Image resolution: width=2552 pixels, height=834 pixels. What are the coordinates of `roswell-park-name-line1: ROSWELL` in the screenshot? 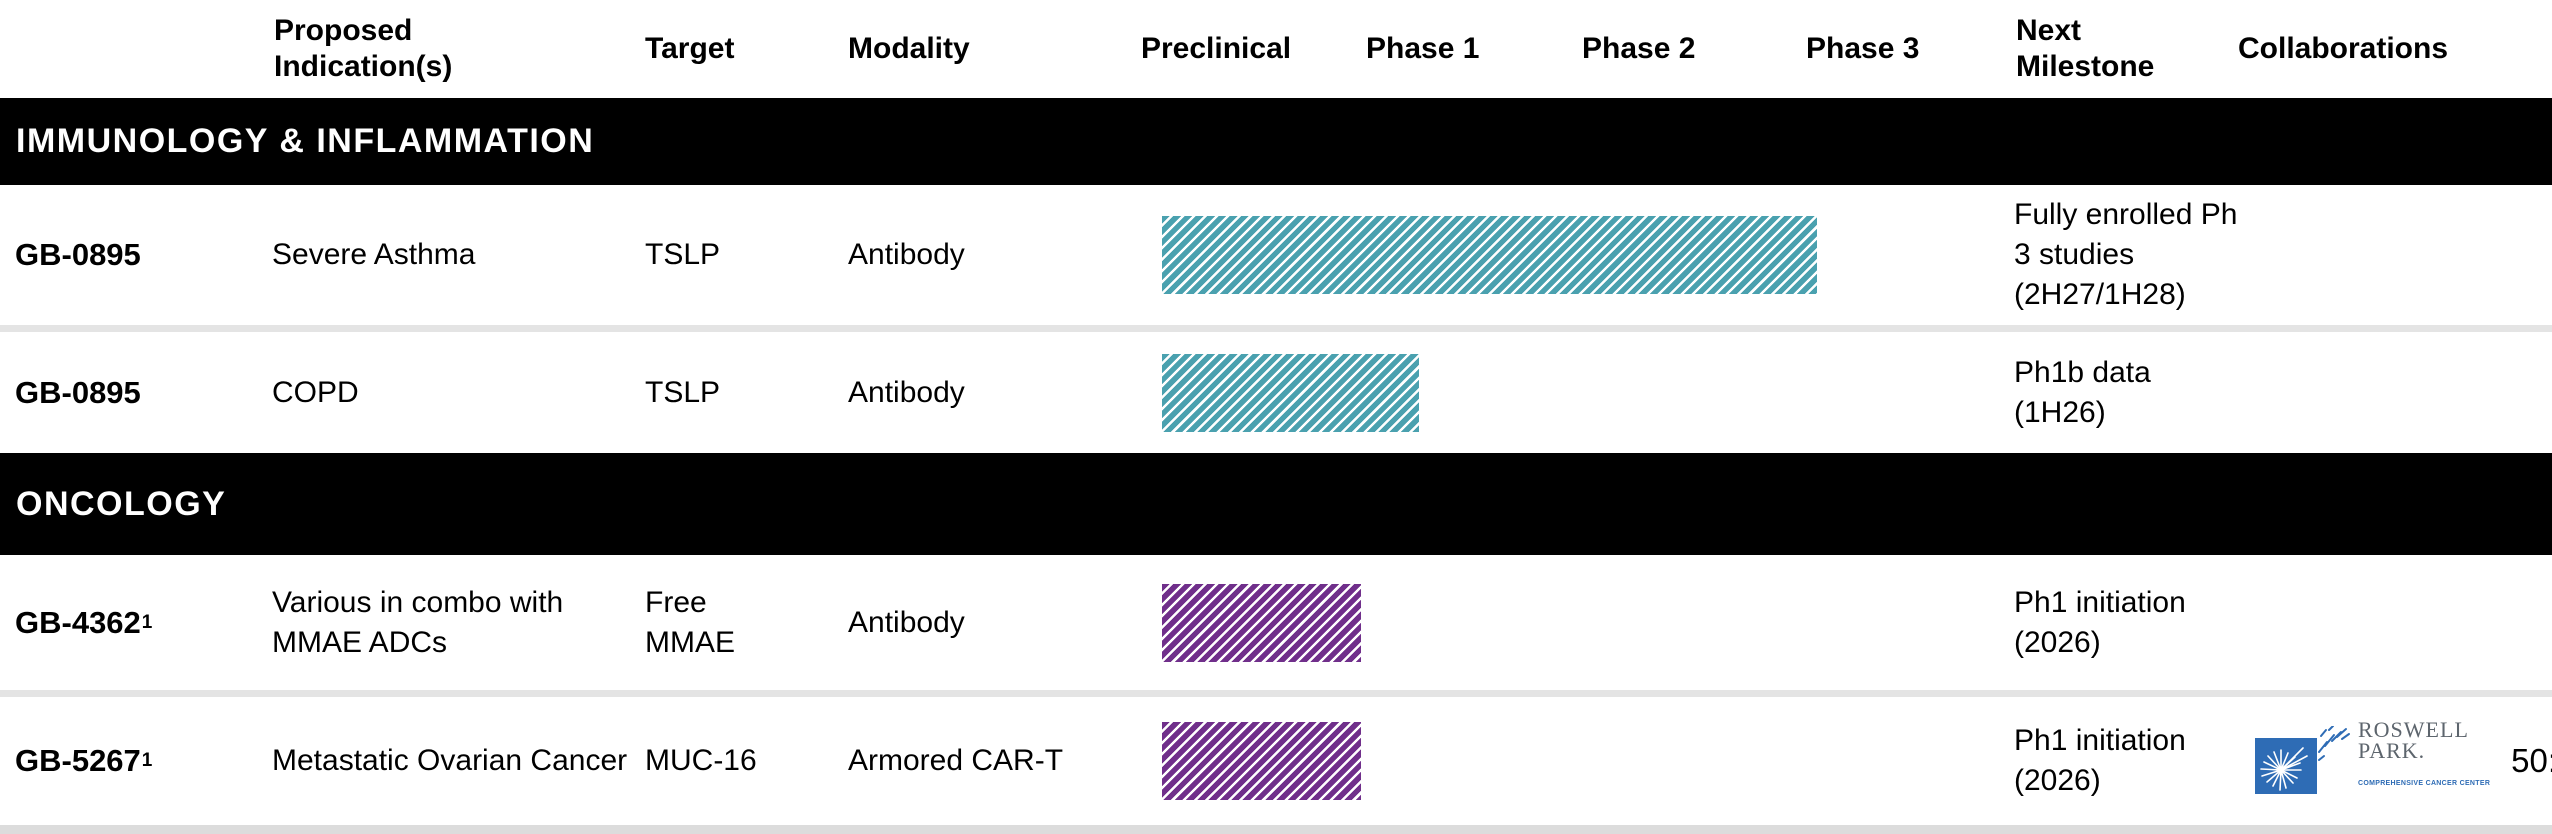 It's located at (2413, 729).